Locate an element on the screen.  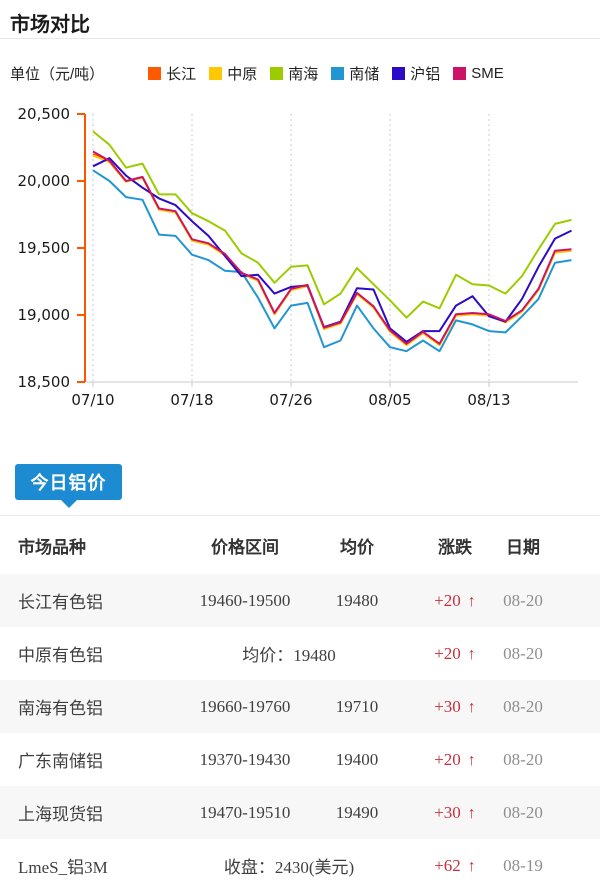
table-row: LmeS_铝3M 收盘：2430(美元) +62 ↑ 08-19 is located at coordinates (300, 864).